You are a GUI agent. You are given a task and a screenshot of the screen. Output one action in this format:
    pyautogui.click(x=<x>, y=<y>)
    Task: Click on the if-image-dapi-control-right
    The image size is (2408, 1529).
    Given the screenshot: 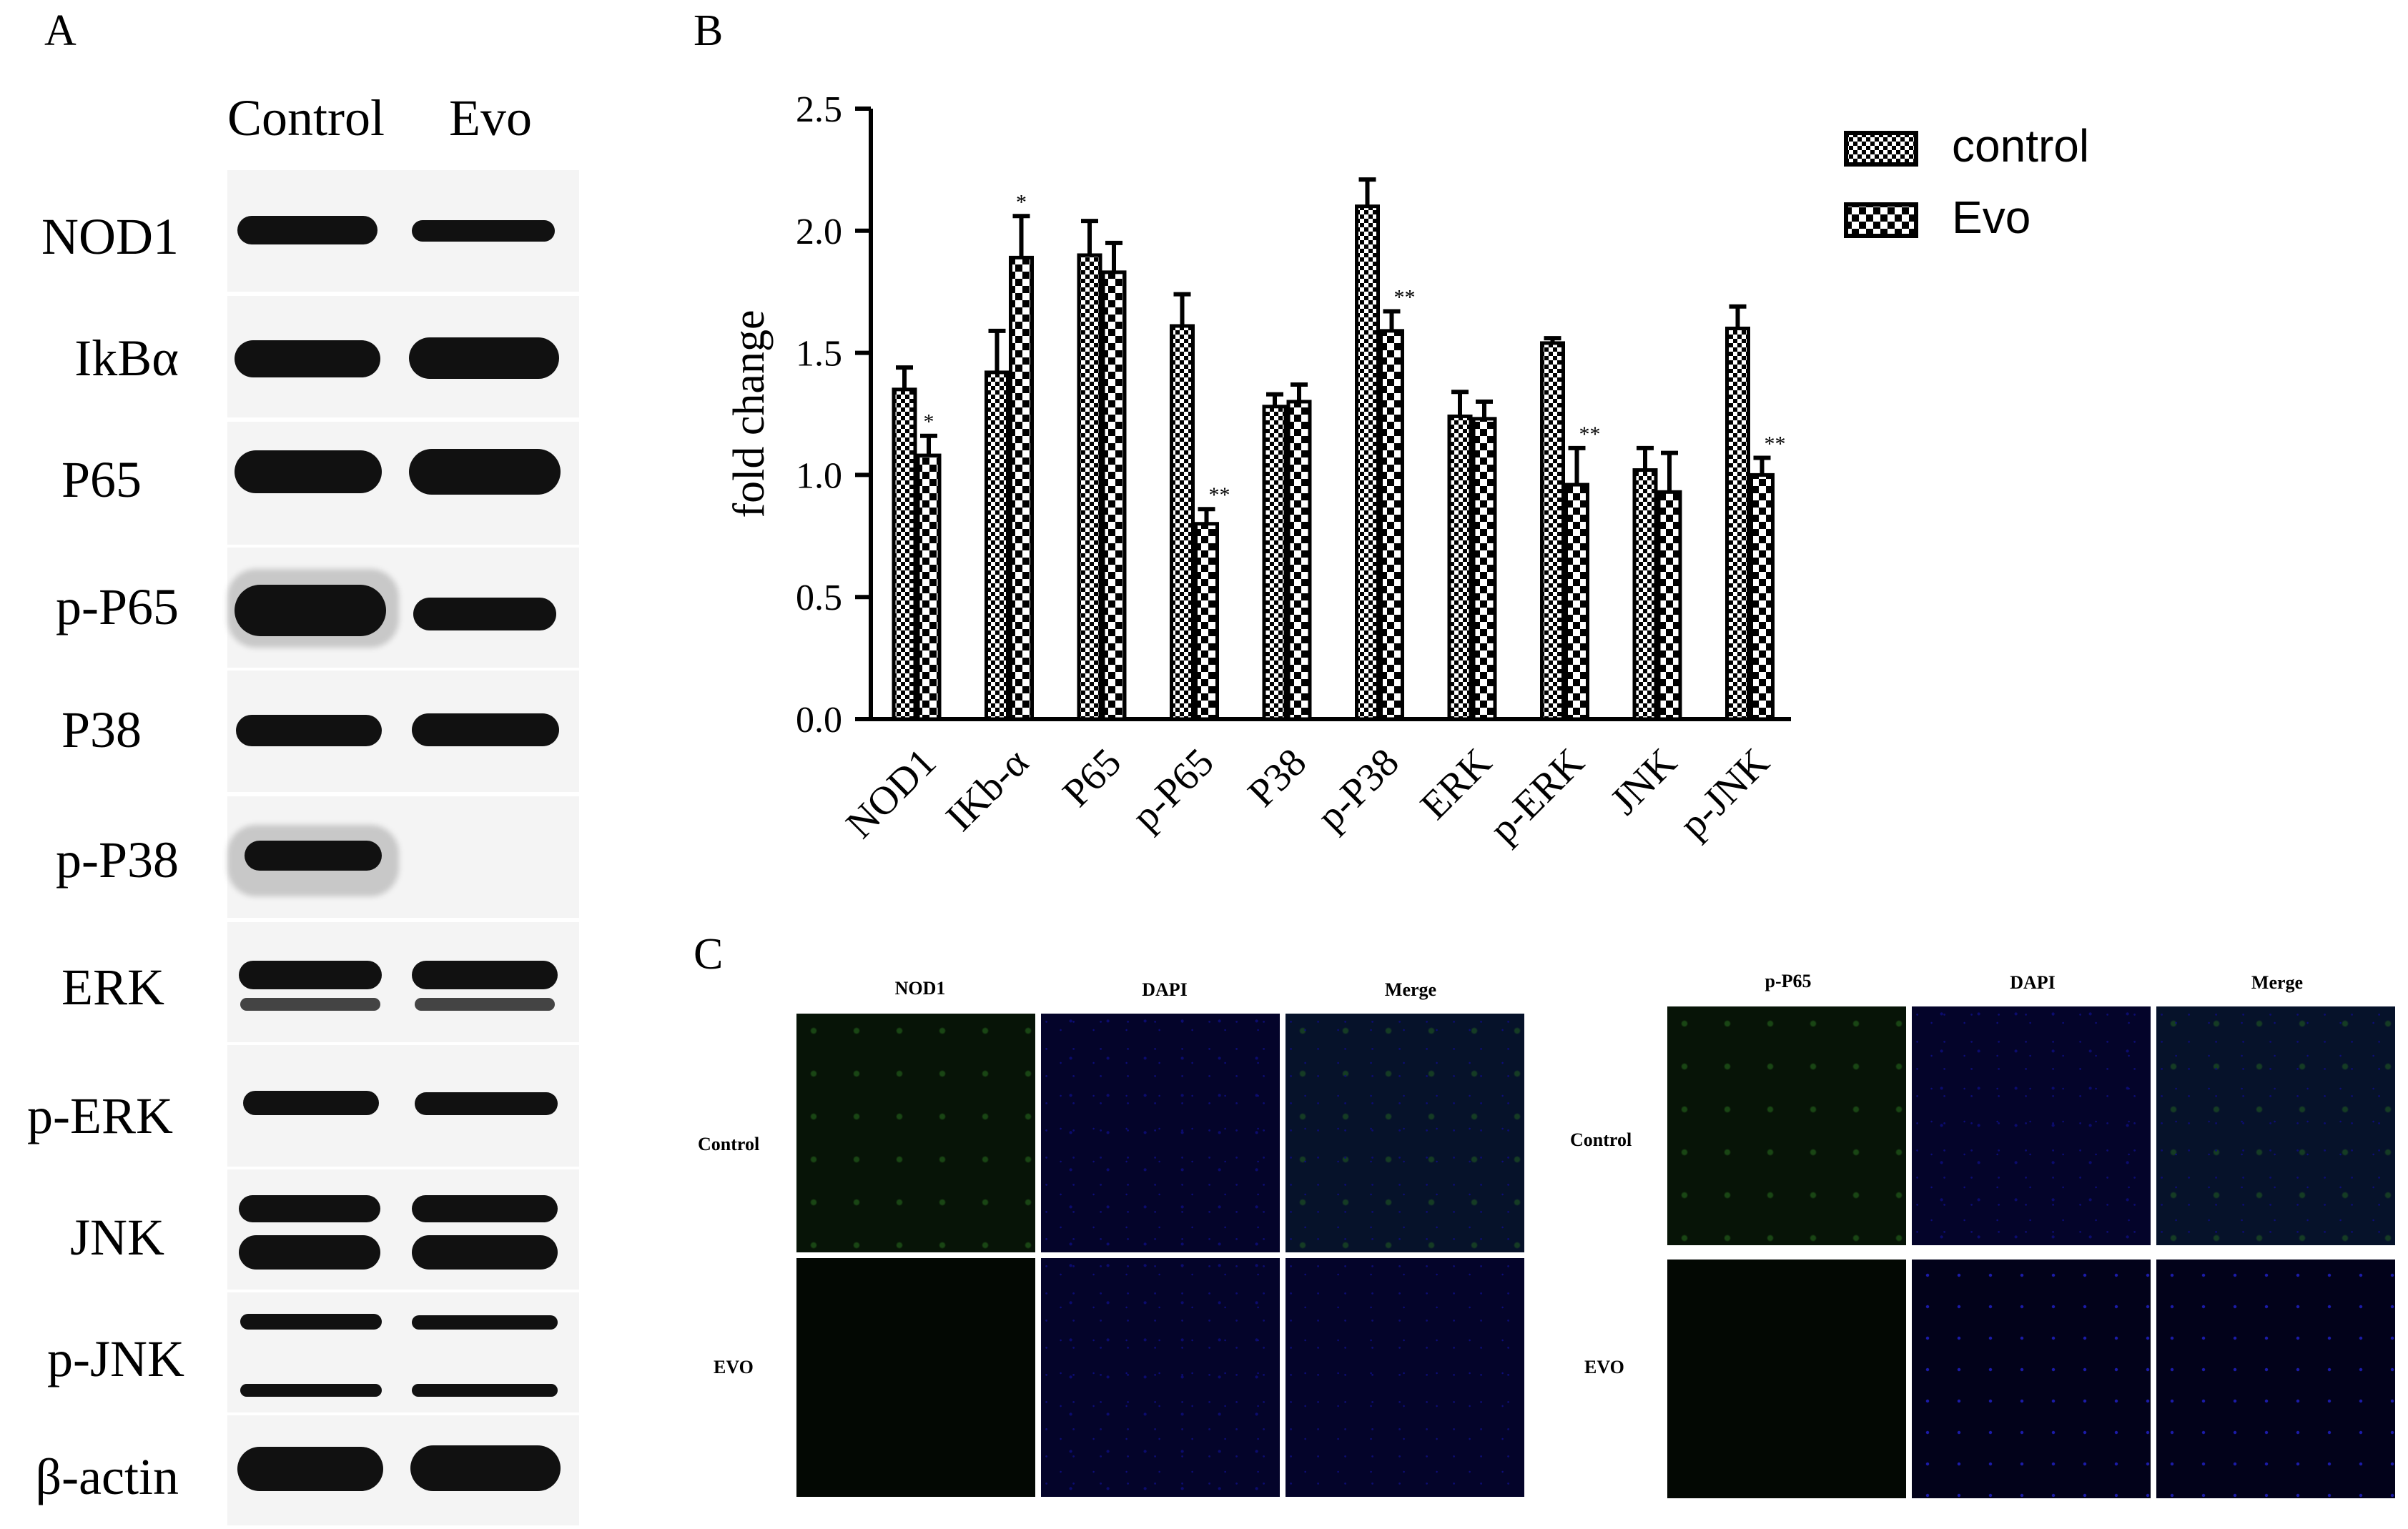 What is the action you would take?
    pyautogui.click(x=2032, y=1125)
    